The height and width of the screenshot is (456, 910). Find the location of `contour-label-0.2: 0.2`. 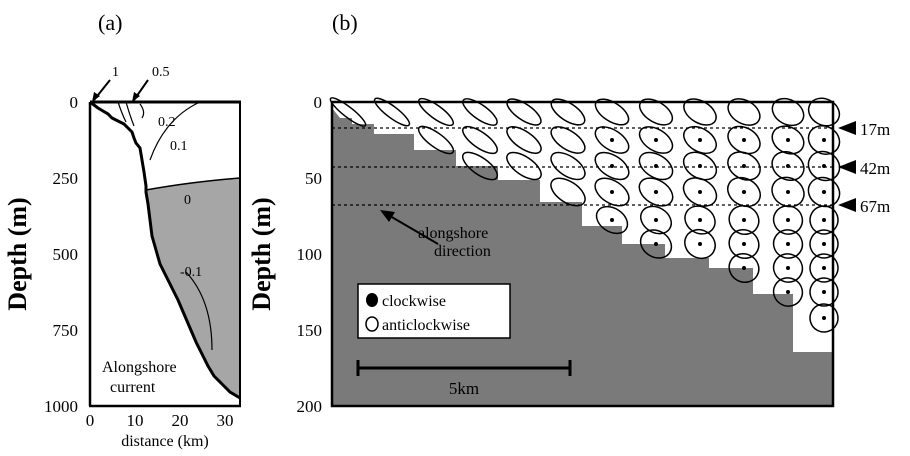

contour-label-0.2: 0.2 is located at coordinates (167, 122).